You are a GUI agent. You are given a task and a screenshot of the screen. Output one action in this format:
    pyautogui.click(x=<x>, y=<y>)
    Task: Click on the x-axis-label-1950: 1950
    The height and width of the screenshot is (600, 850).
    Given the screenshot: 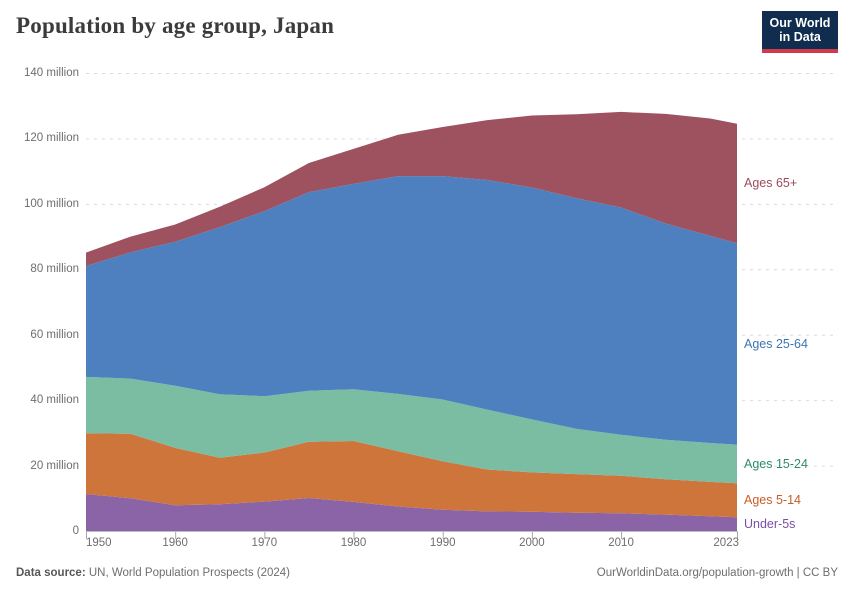 What is the action you would take?
    pyautogui.click(x=99, y=543)
    